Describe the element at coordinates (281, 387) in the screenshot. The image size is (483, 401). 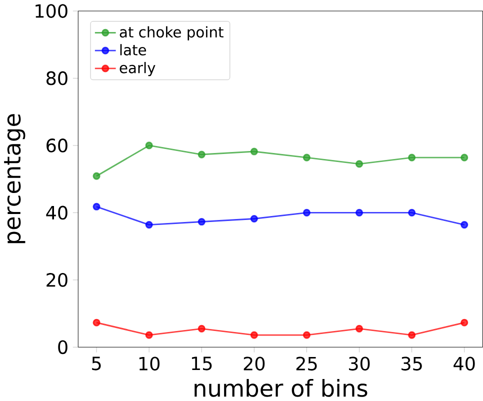
I see `x-axis-title: number of bins` at that location.